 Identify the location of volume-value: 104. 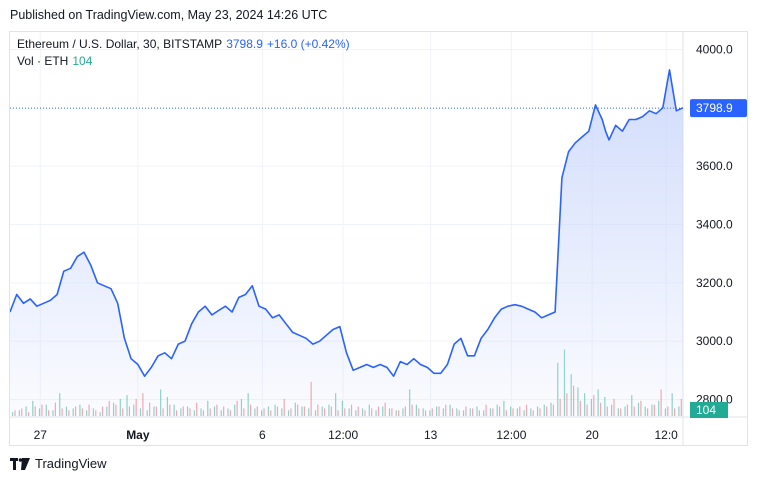
(82, 61).